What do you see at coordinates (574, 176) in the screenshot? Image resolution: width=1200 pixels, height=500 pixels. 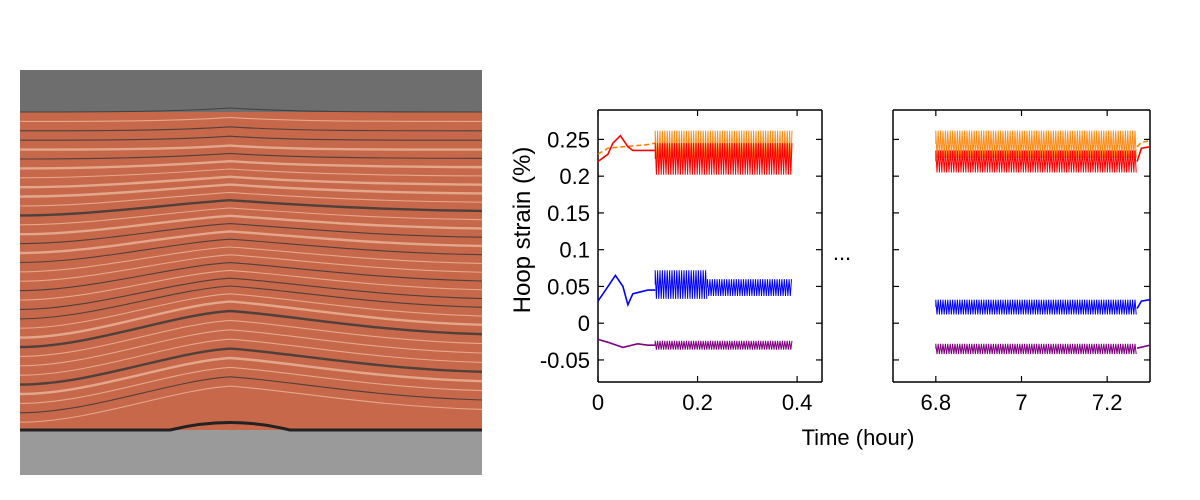 I see `y-tick-label: 0.2` at bounding box center [574, 176].